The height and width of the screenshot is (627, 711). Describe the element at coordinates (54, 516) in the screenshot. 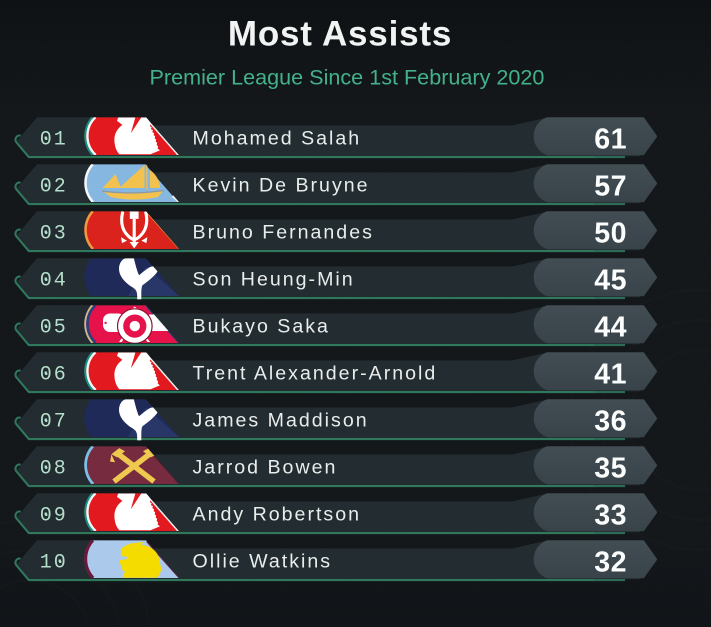

I see `svg-text: 09` at that location.